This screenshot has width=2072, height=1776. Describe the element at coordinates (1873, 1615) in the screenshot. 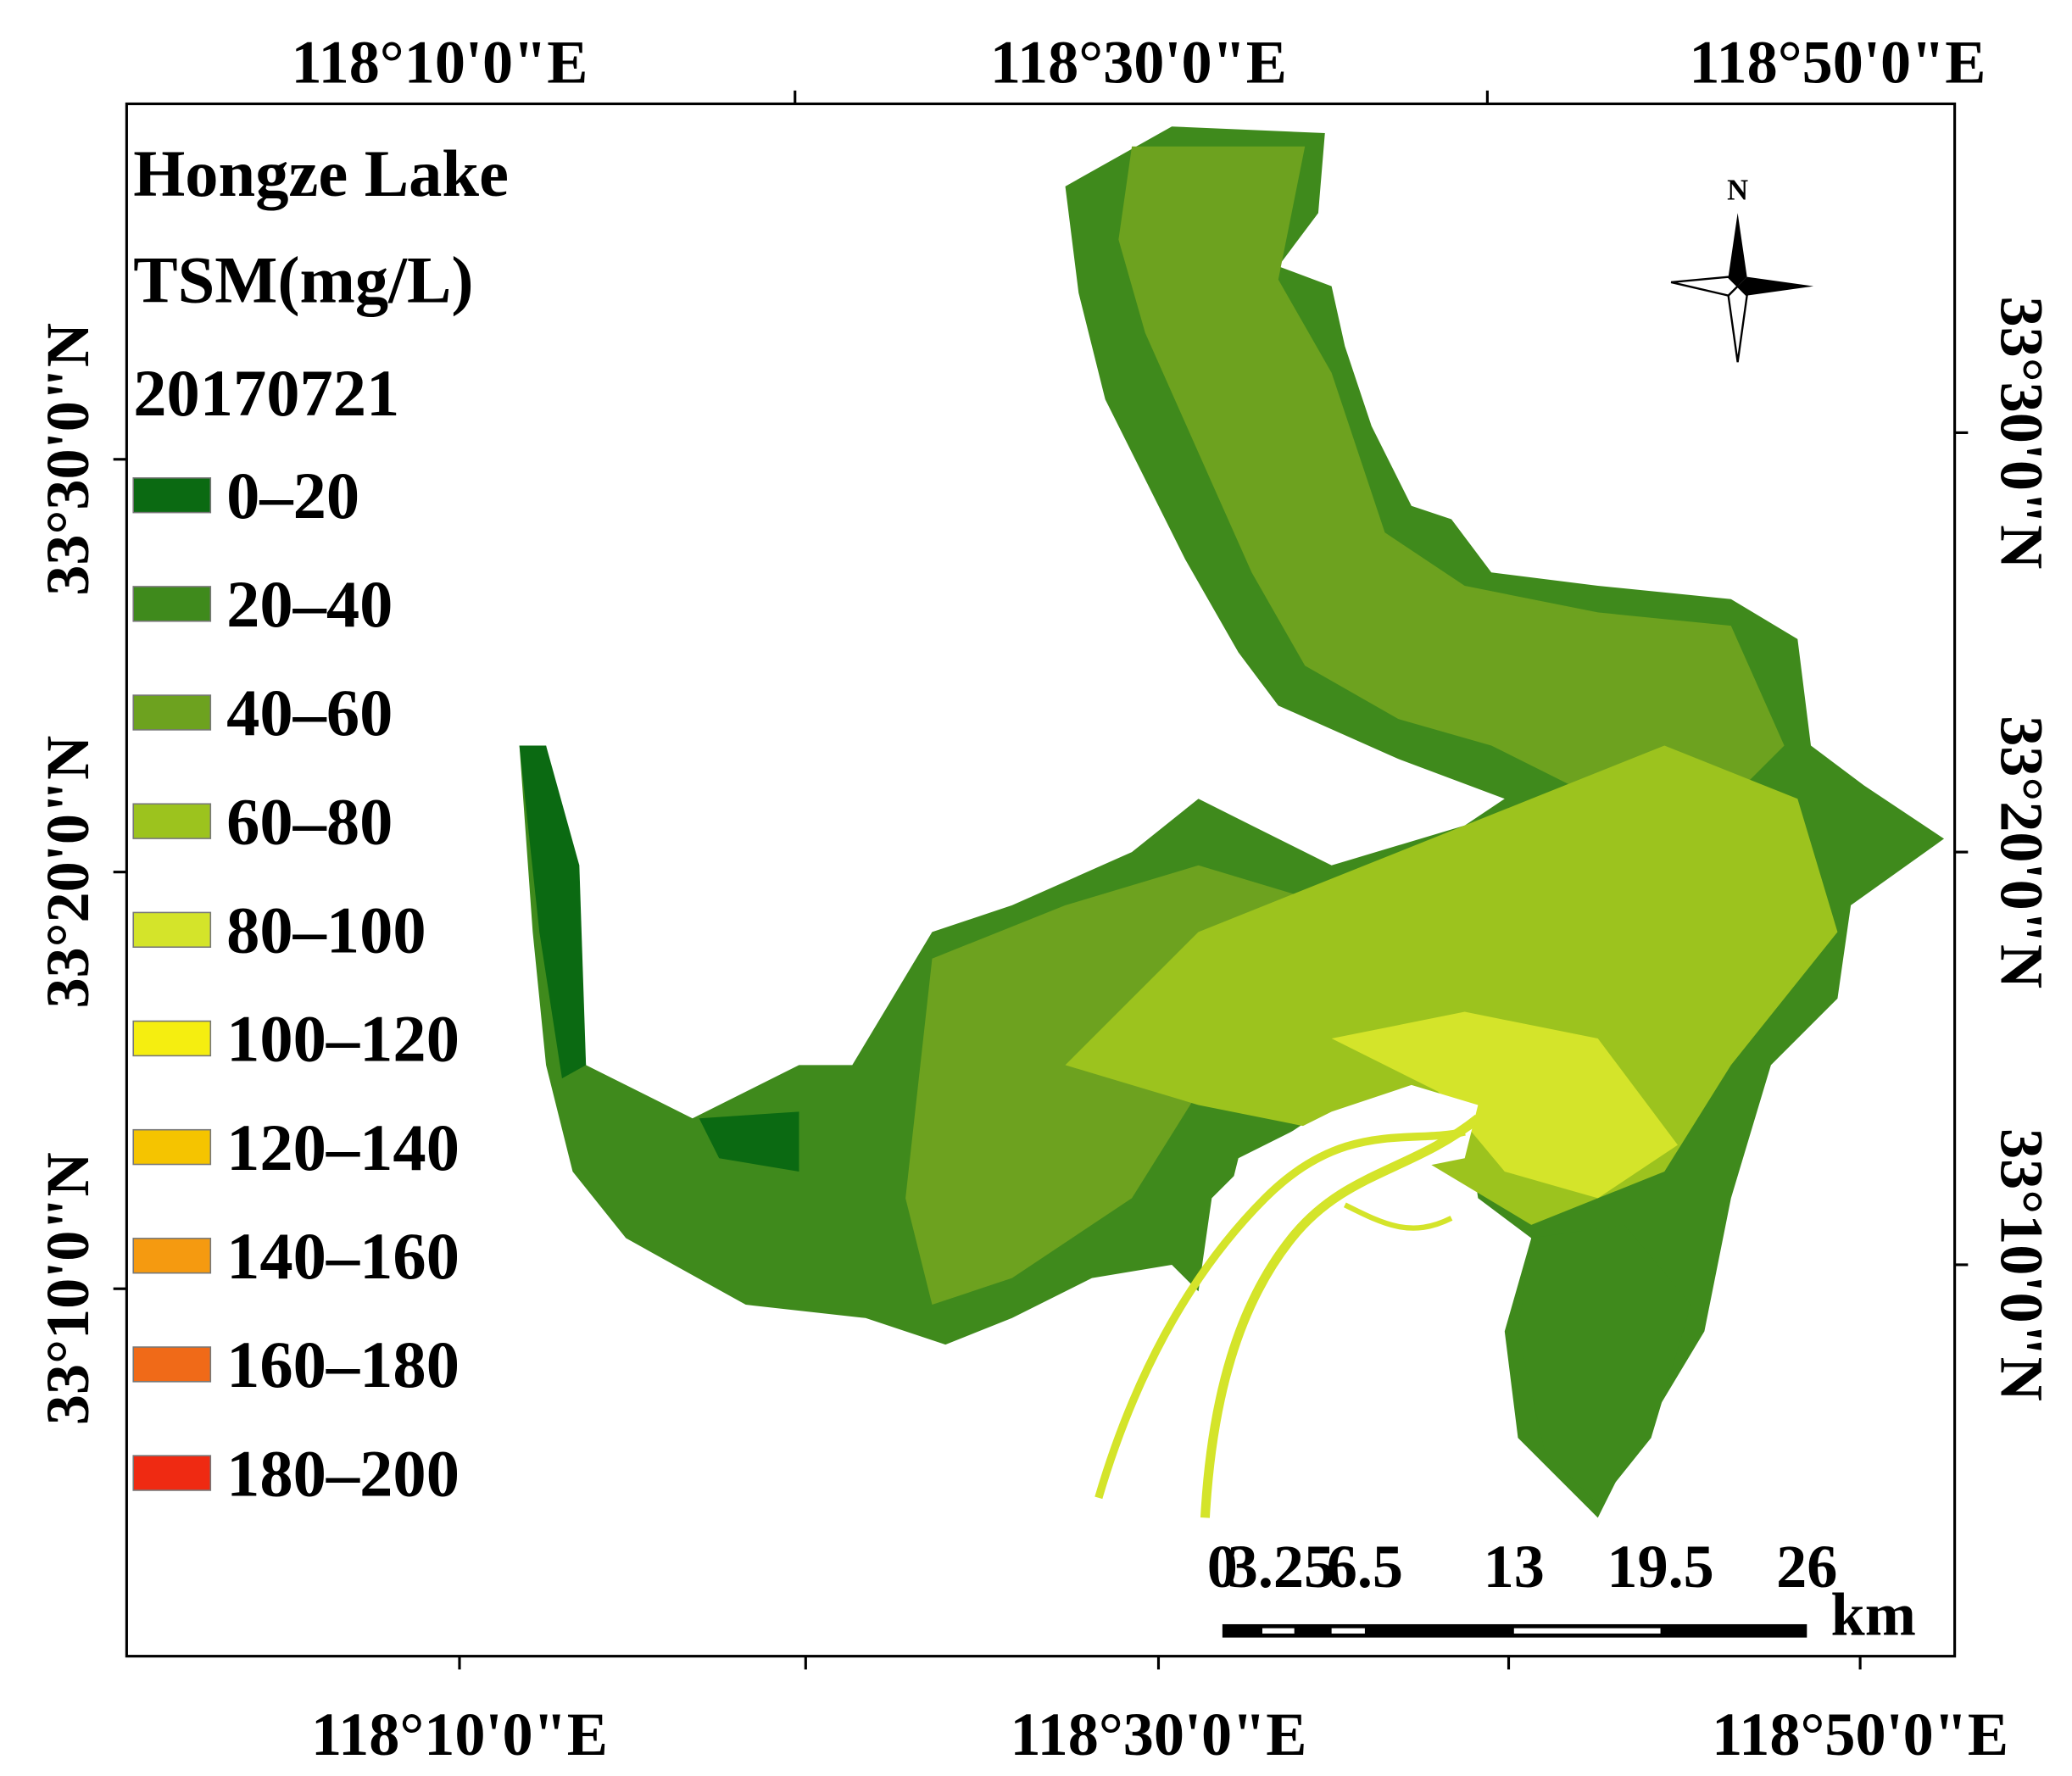

I see `scale-unit: km` at that location.